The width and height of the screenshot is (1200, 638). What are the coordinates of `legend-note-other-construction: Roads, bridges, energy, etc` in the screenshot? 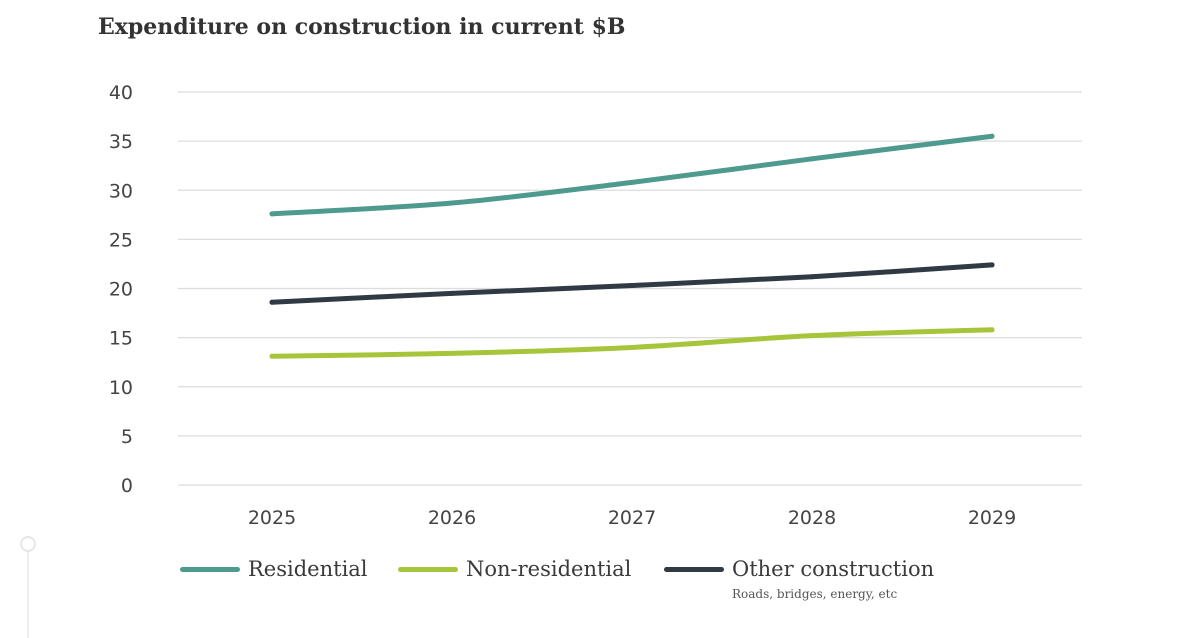 It's located at (815, 594).